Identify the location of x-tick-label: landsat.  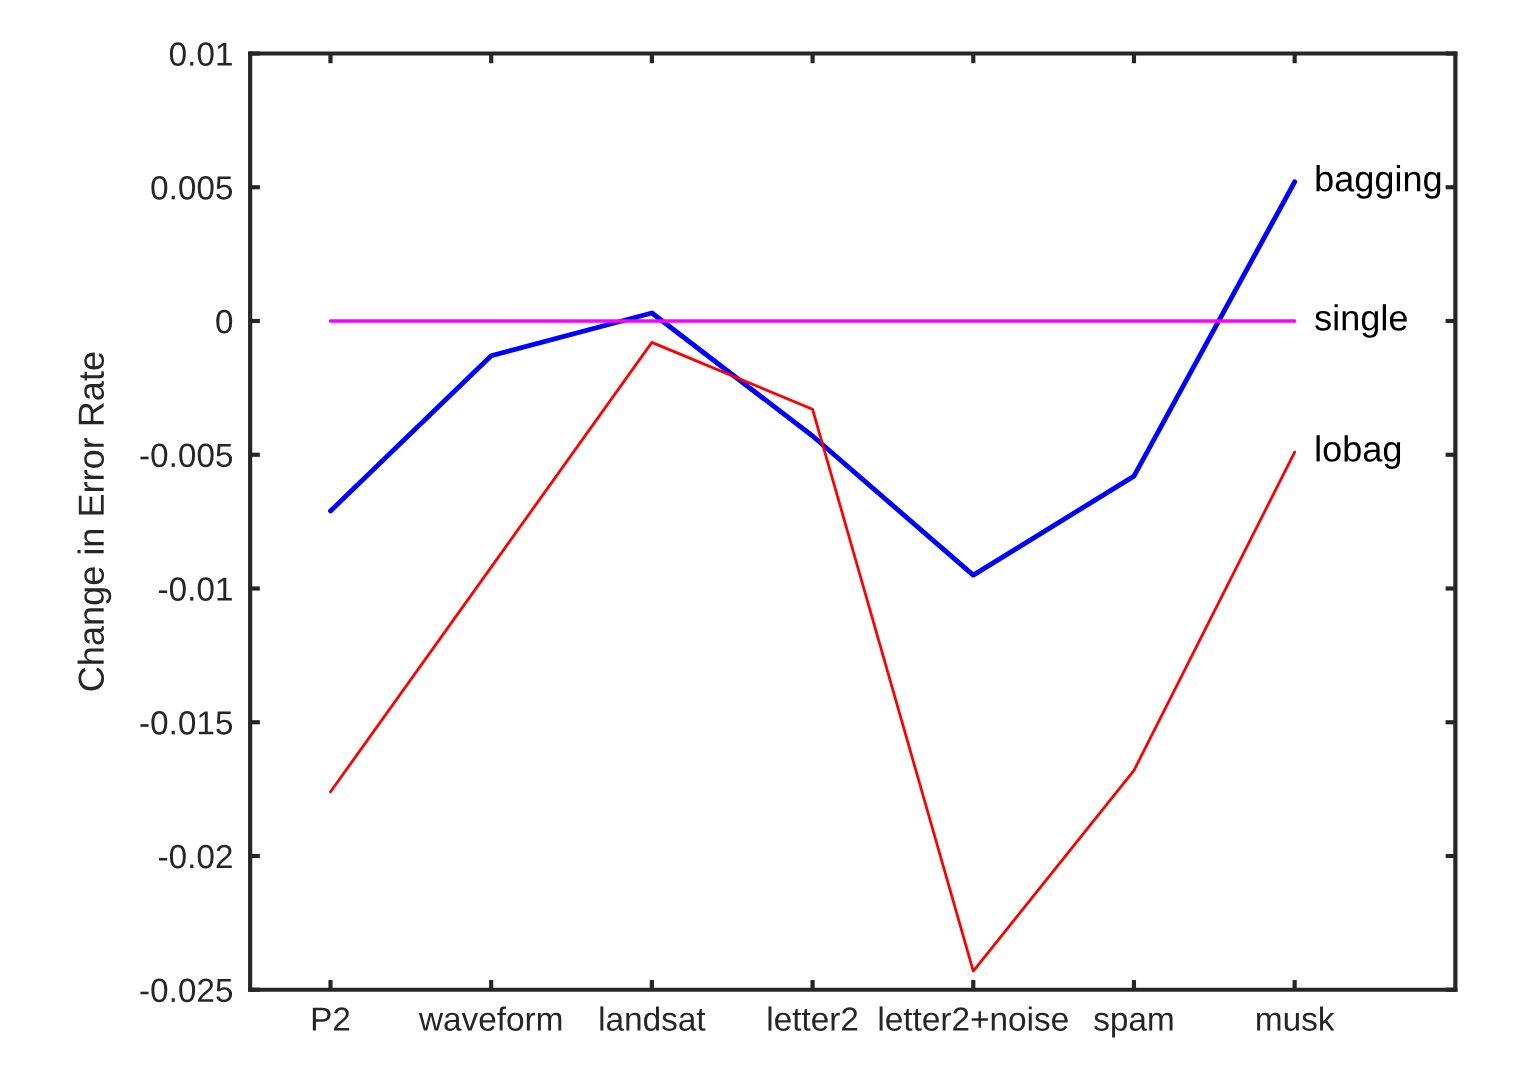
(653, 1018).